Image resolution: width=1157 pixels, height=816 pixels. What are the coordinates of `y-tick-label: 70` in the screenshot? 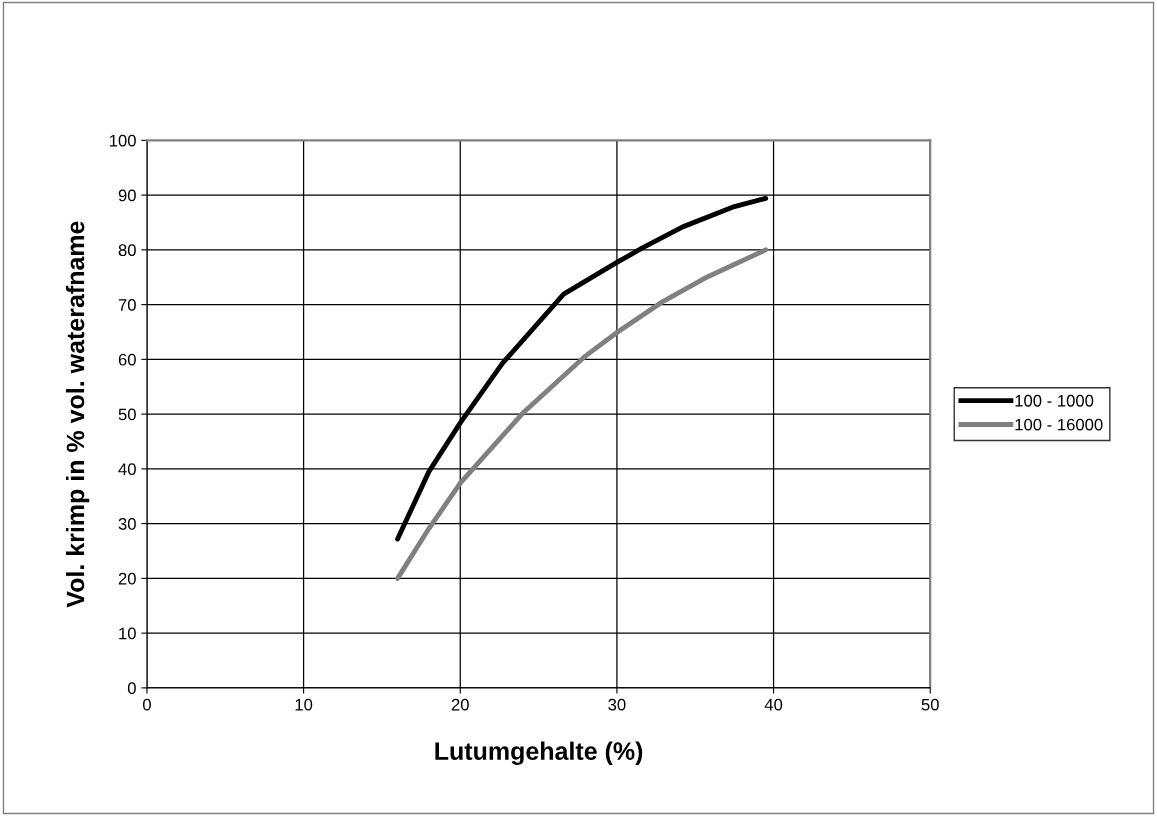 It's located at (127, 305).